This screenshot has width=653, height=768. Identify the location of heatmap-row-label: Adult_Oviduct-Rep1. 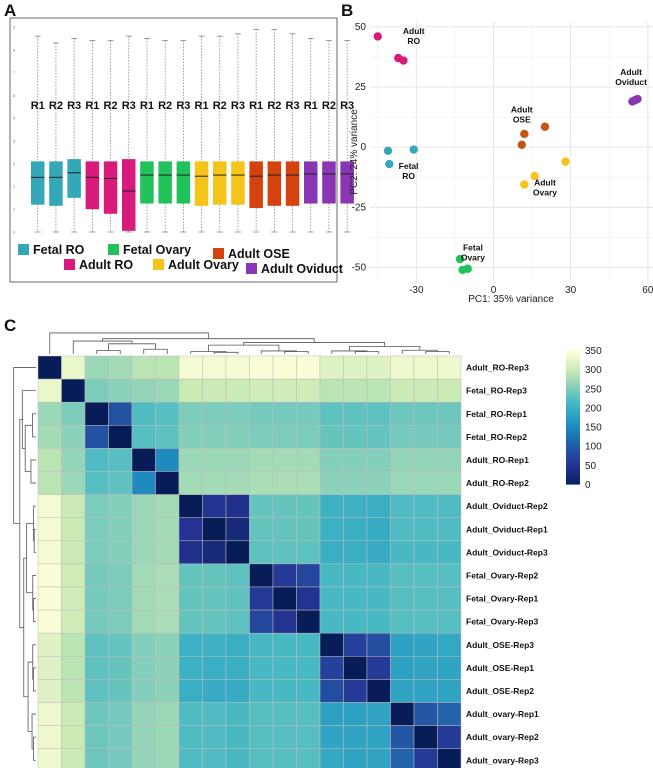
(507, 529).